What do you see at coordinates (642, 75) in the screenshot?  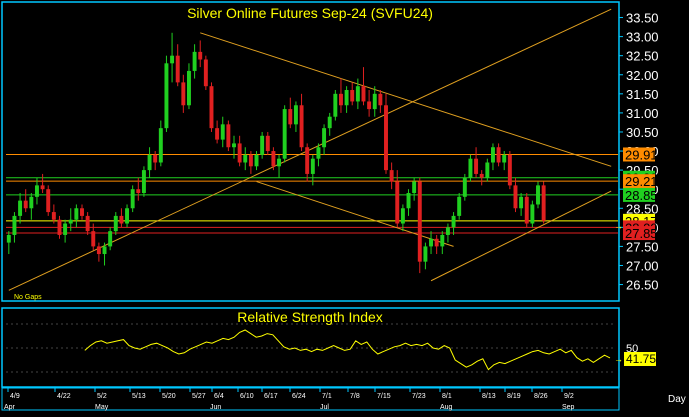 I see `price-tick-label: 32.00` at bounding box center [642, 75].